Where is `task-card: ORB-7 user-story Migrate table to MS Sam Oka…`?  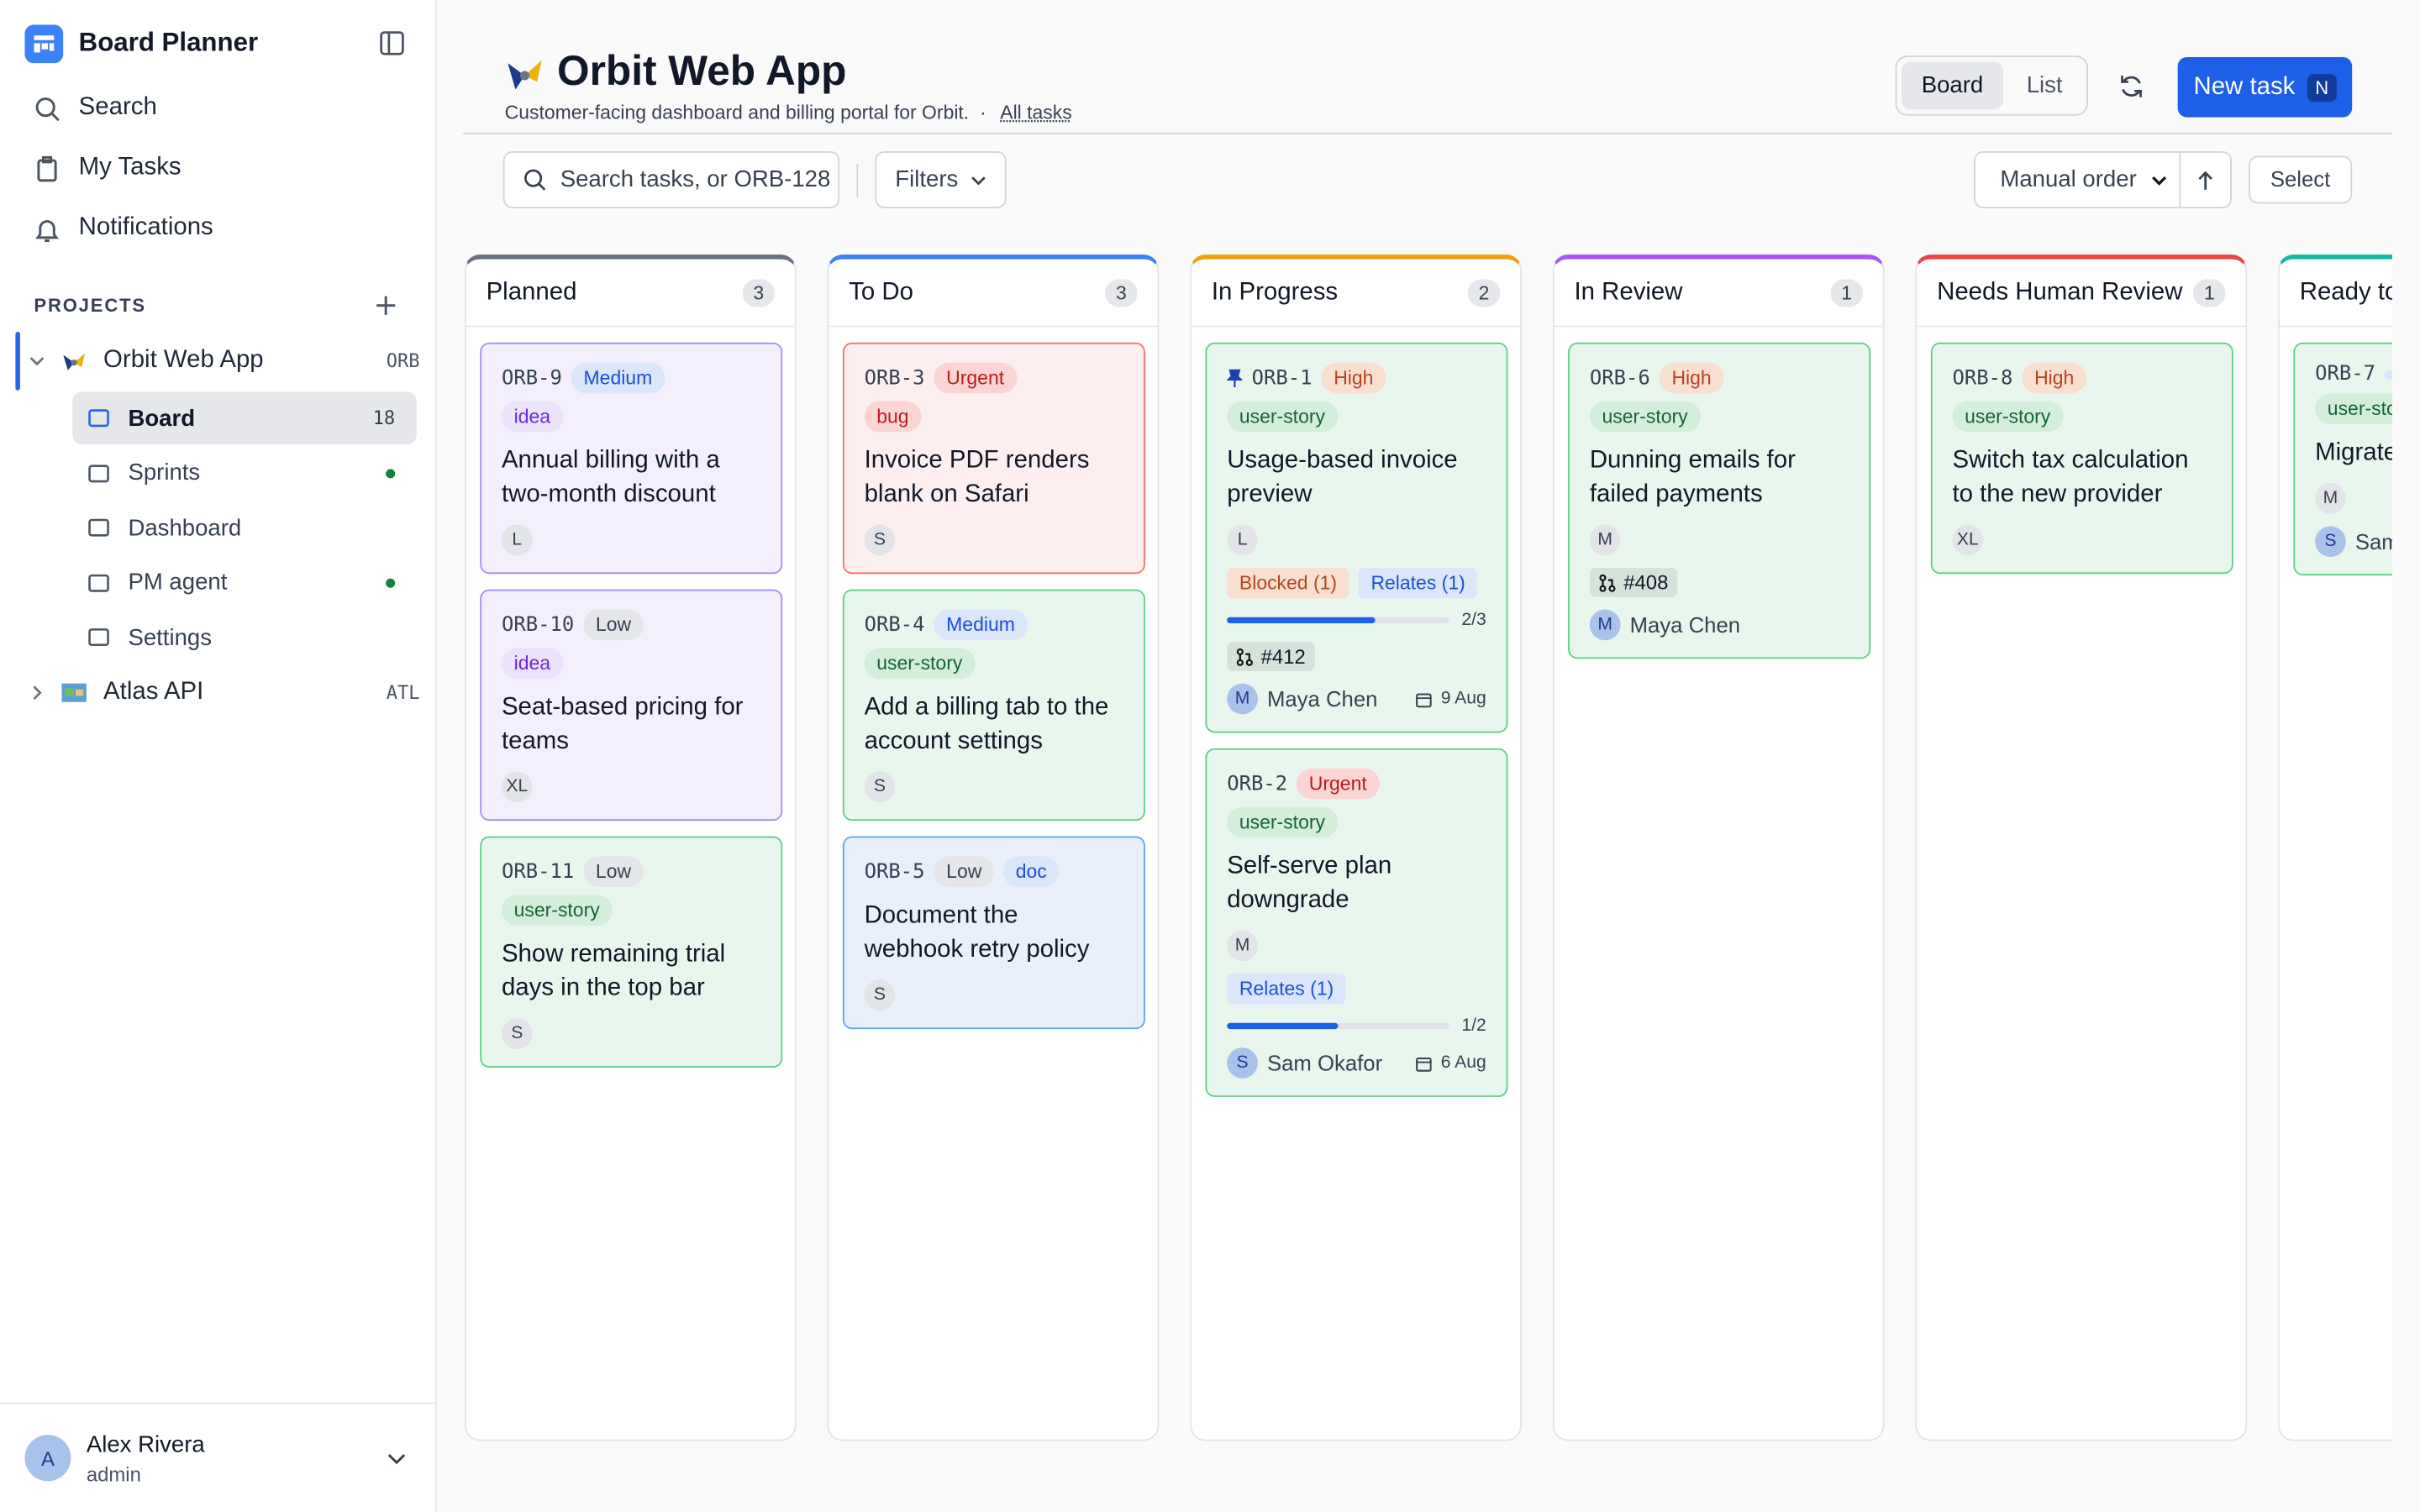
task-card: ORB-7 user-story Migrate table to MS Sam Oka… is located at coordinates (2342, 459).